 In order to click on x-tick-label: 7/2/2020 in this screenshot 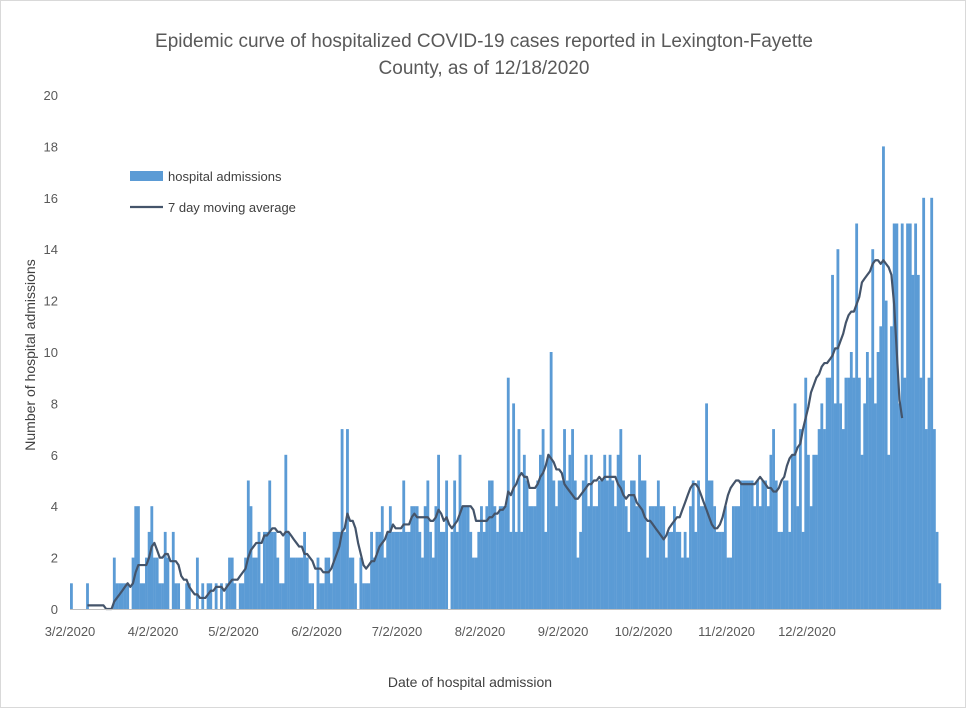, I will do `click(397, 631)`.